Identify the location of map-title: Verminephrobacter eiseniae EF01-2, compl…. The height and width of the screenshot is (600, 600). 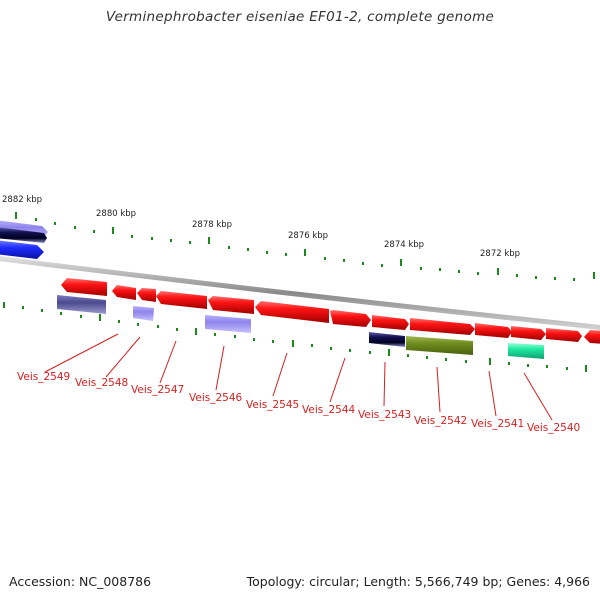
(300, 17).